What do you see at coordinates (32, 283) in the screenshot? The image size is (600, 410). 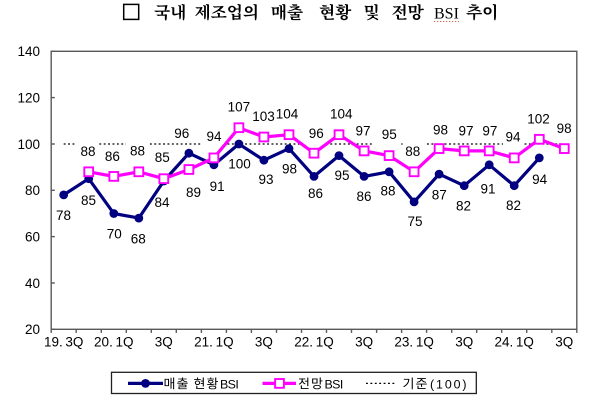 I see `svg-text: 40` at bounding box center [32, 283].